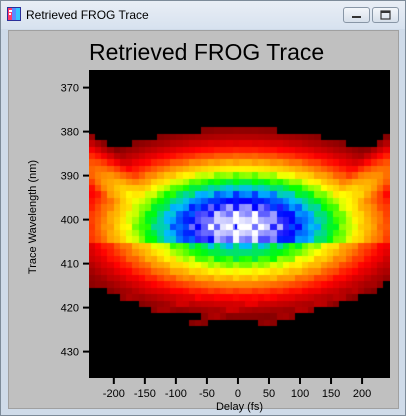 The height and width of the screenshot is (416, 406). Describe the element at coordinates (362, 394) in the screenshot. I see `x-tick-label: 200` at that location.